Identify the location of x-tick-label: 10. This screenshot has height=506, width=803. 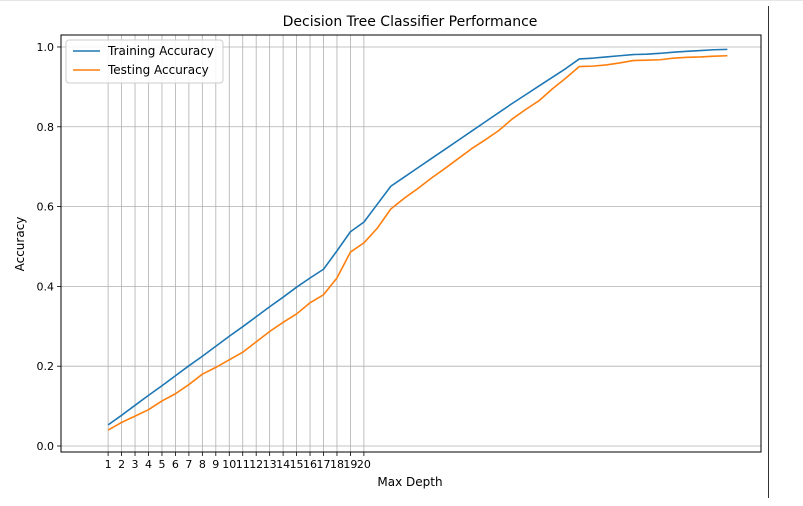
(229, 464).